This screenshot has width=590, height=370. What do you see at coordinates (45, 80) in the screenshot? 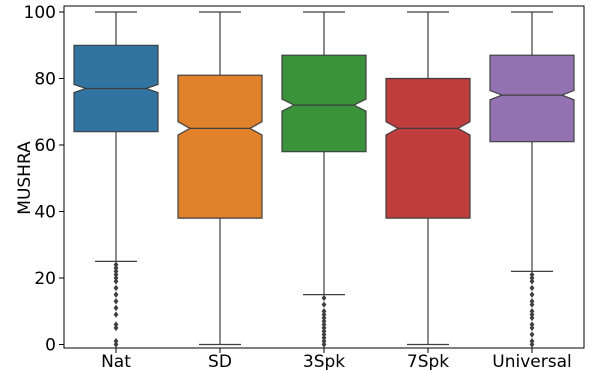
I see `y-tick-label: 80` at bounding box center [45, 80].